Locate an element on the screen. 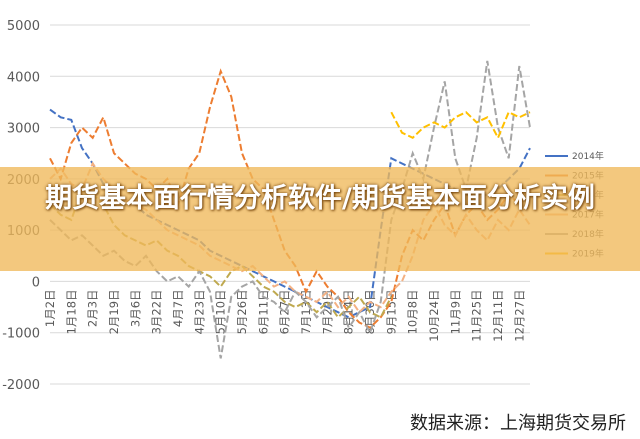  banner-title: 期货基本面行情分析软件/期货基本面分析实例 is located at coordinates (320, 198).